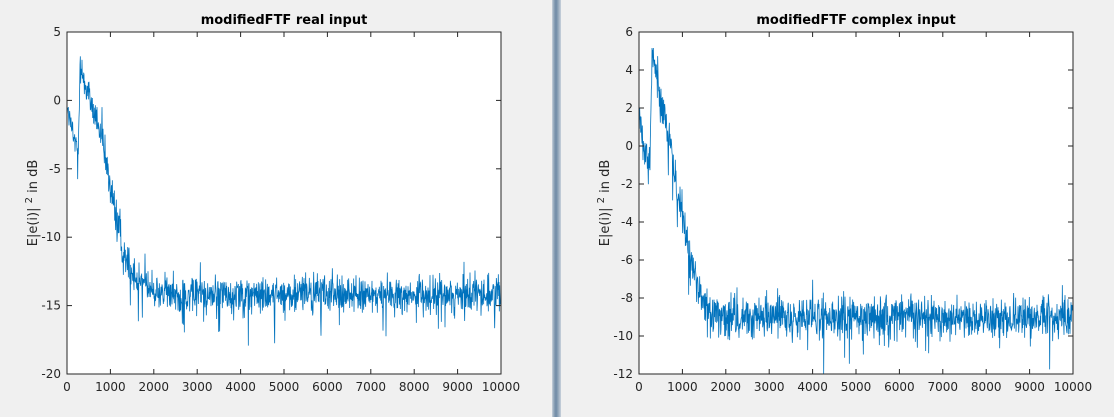  I want to click on y-tick-label: -15, so click(51, 306).